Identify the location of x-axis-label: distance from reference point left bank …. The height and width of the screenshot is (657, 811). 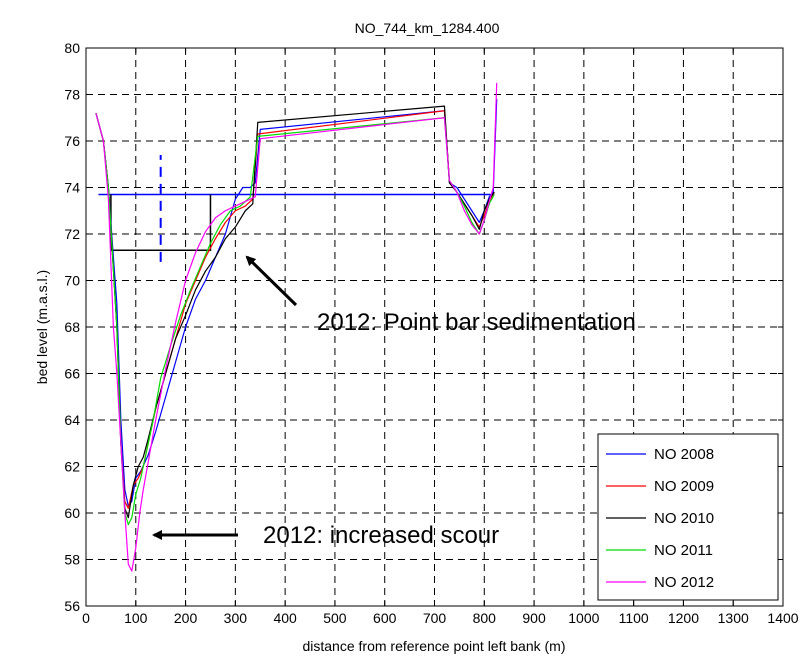
(433, 646).